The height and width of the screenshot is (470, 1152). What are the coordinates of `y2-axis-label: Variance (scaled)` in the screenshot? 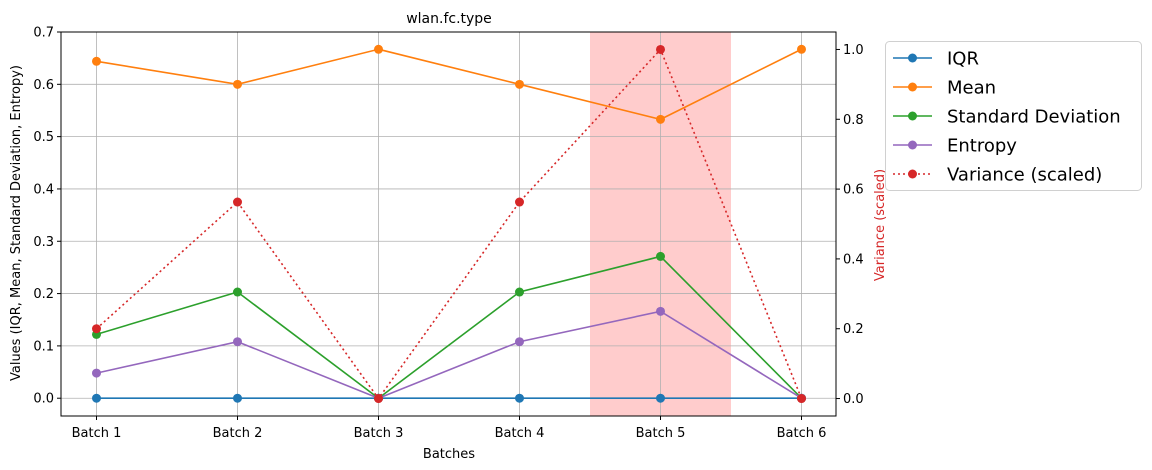 It's located at (880, 225).